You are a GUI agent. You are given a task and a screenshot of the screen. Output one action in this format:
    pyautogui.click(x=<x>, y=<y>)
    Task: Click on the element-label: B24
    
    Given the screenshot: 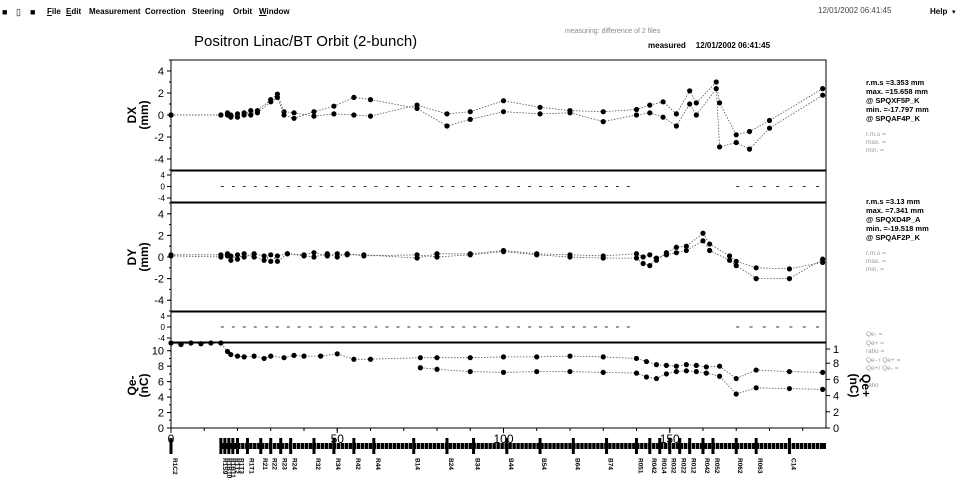 What is the action you would take?
    pyautogui.click(x=450, y=464)
    